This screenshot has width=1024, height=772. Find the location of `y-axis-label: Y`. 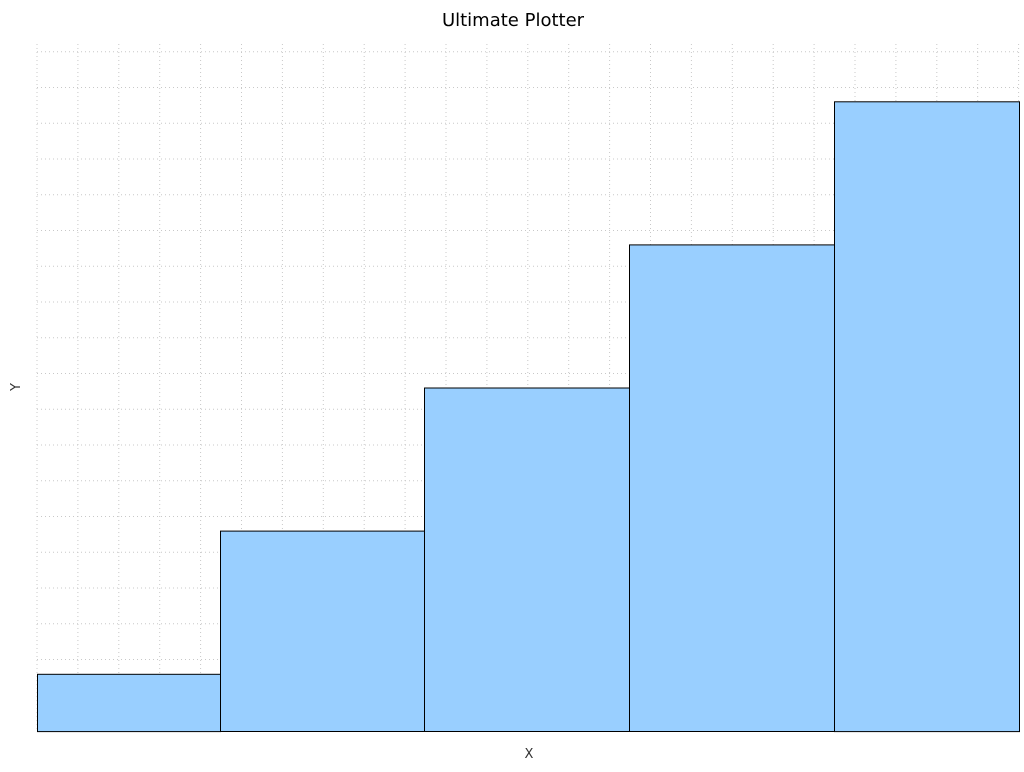

y-axis-label: Y is located at coordinates (16, 387).